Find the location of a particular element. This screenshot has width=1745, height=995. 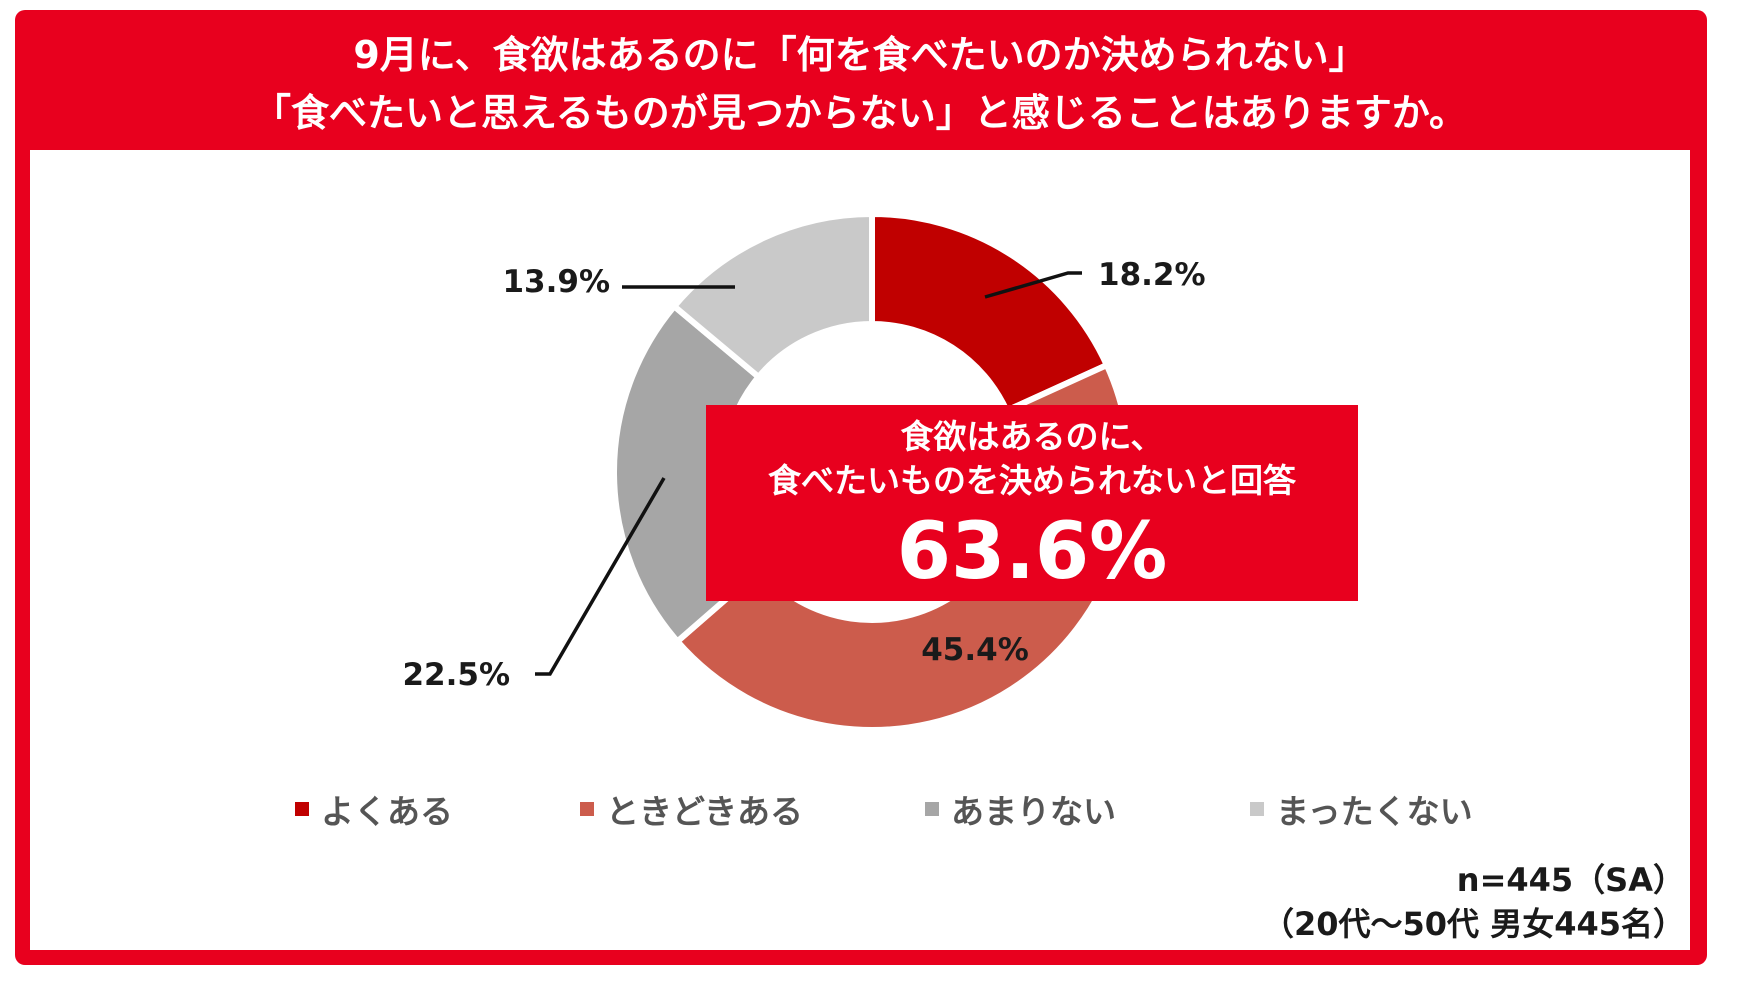

callout-line-1: 食欲はあるのに、 is located at coordinates (1032, 436).